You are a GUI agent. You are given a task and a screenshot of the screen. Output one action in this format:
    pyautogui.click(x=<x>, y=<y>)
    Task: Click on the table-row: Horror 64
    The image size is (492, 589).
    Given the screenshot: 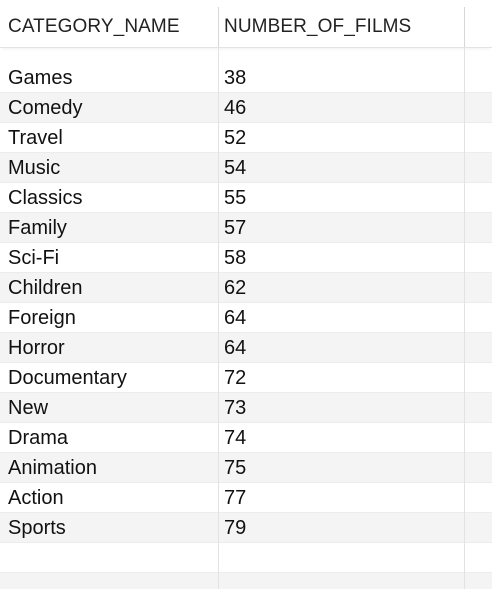 What is the action you would take?
    pyautogui.click(x=246, y=348)
    